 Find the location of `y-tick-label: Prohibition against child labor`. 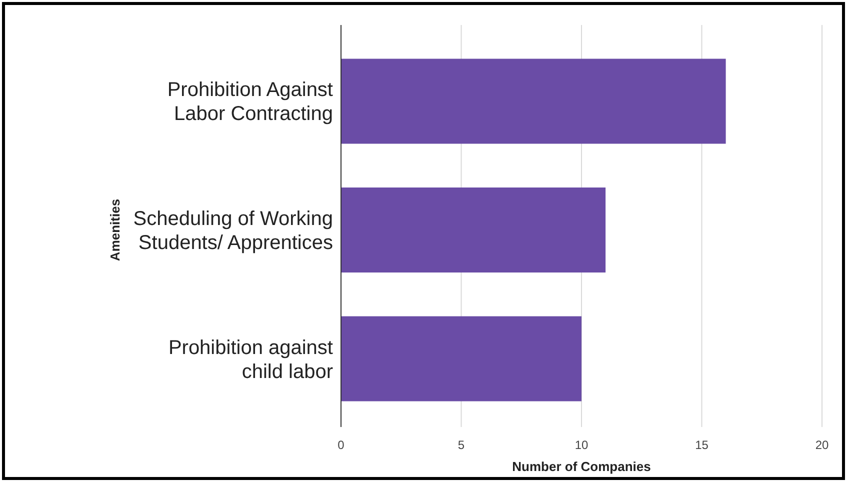

y-tick-label: Prohibition against child labor is located at coordinates (251, 359).